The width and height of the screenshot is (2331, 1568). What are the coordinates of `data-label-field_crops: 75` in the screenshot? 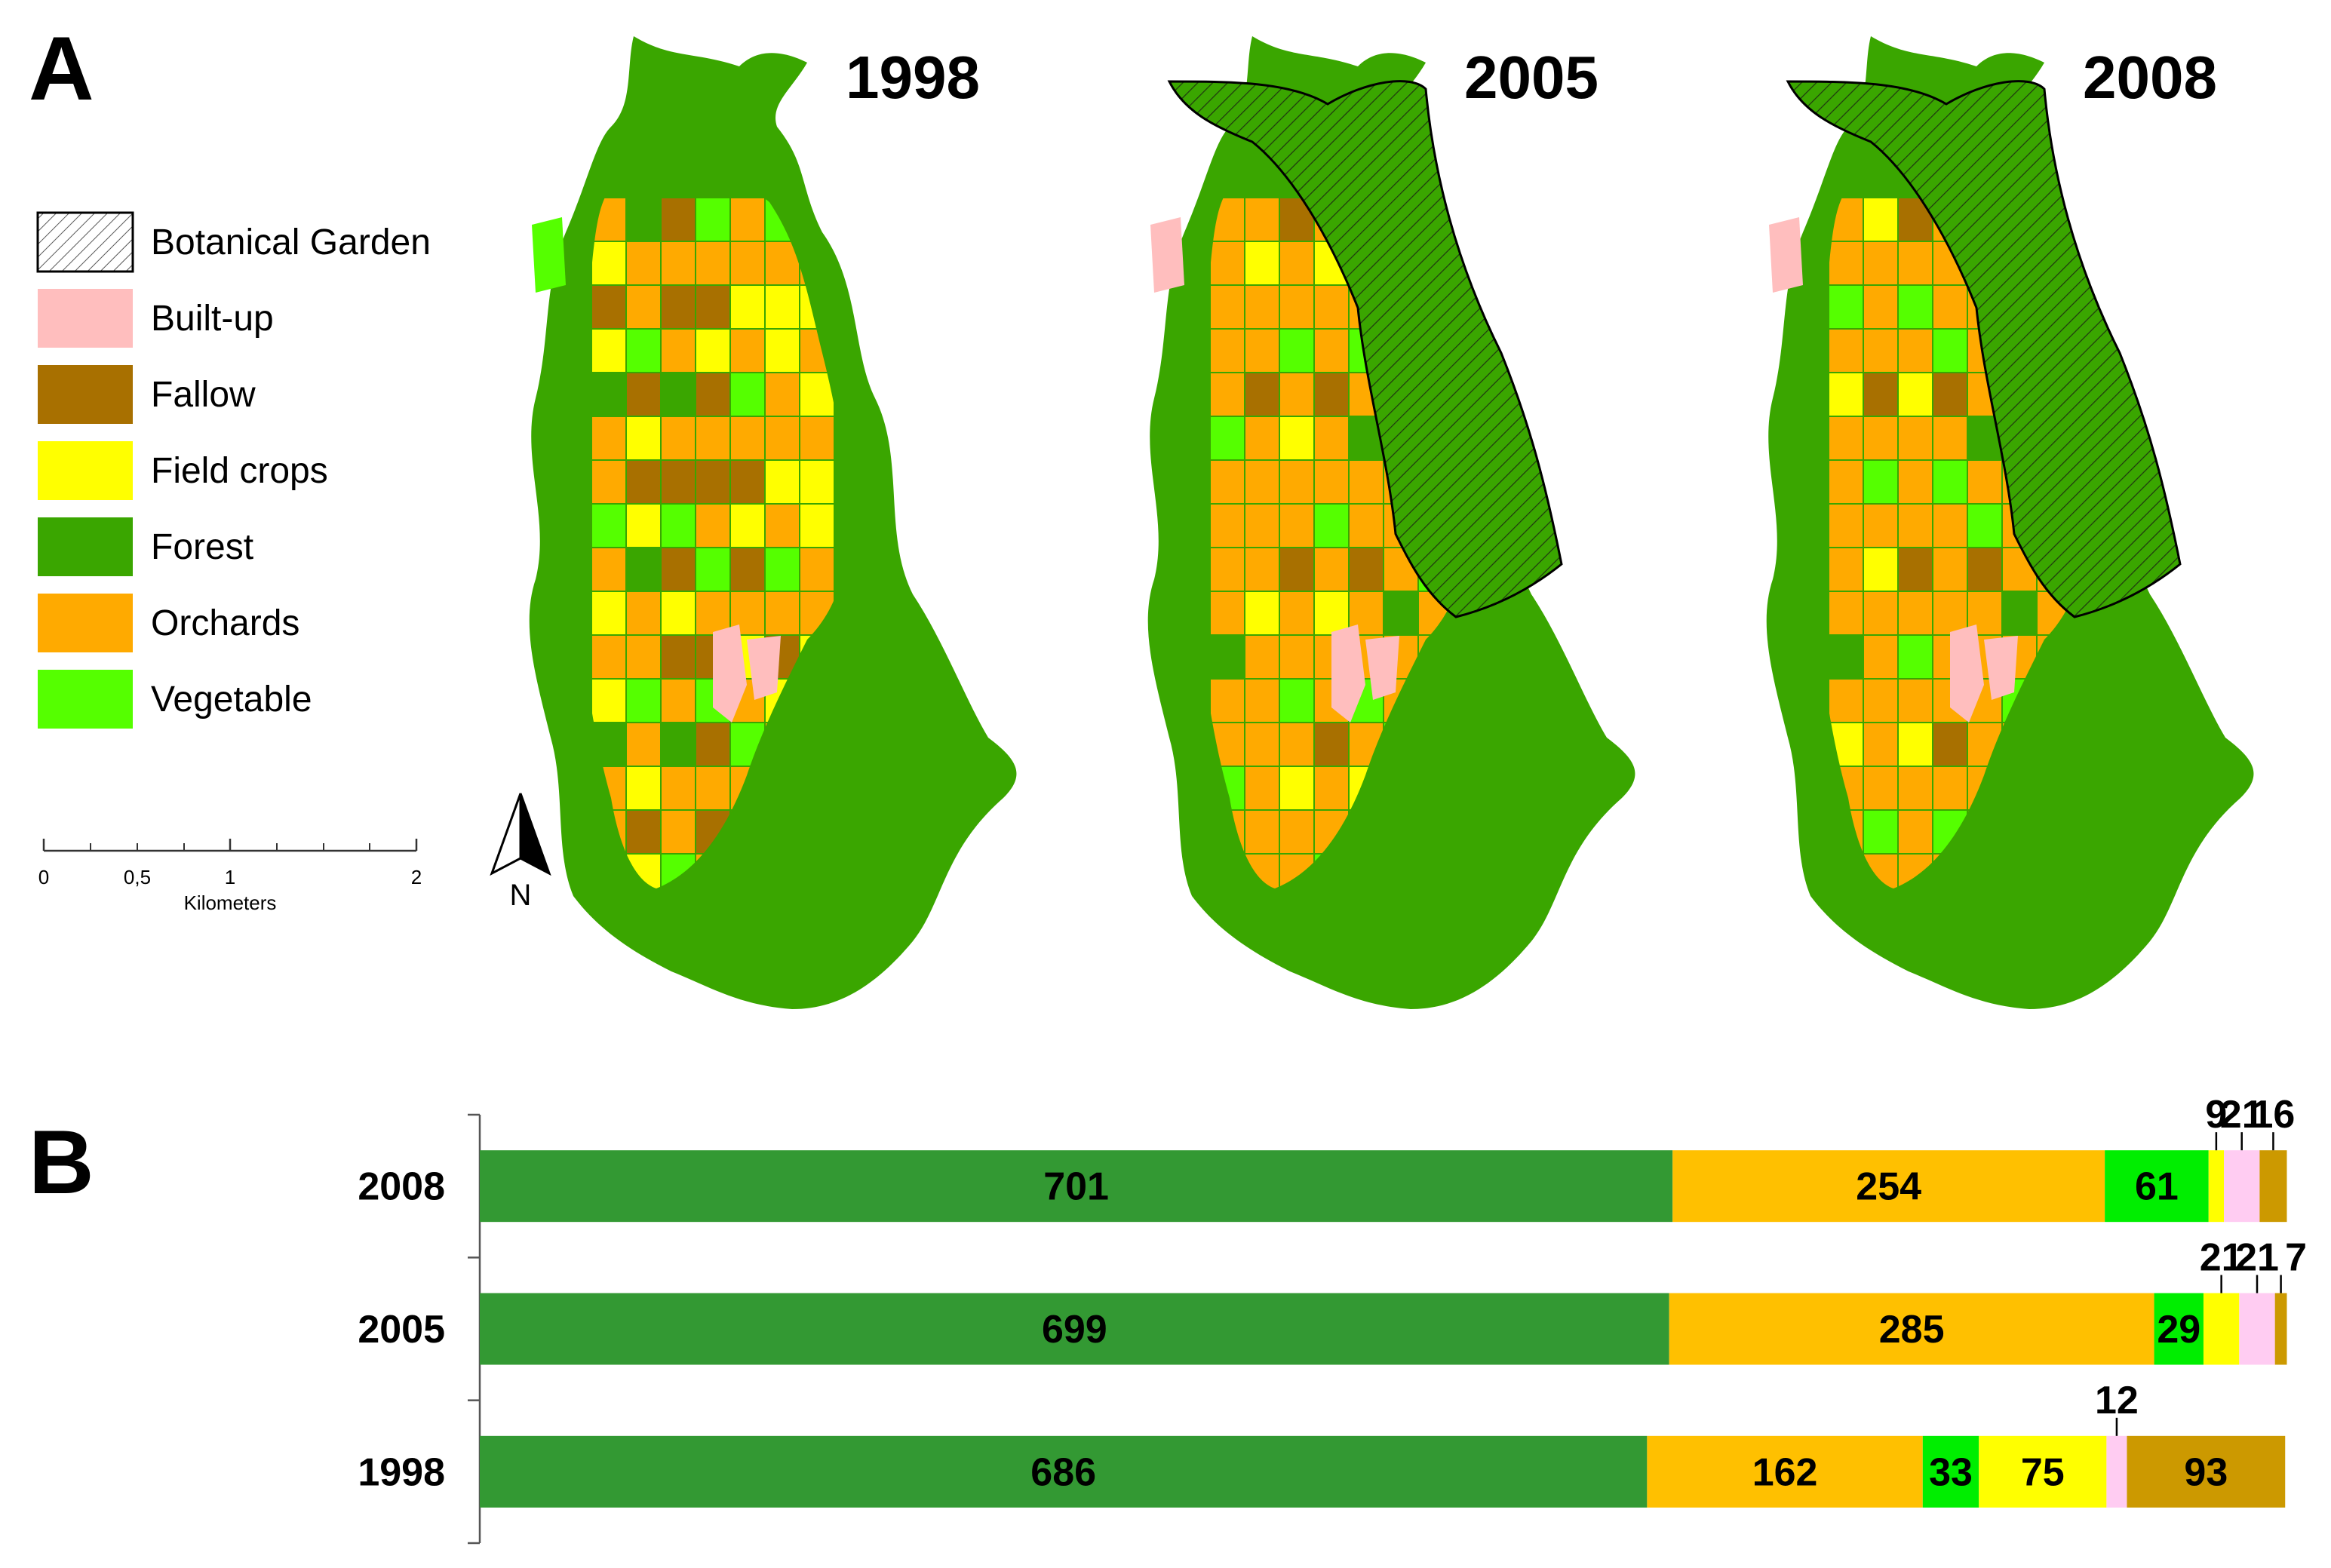 It's located at (2043, 1472).